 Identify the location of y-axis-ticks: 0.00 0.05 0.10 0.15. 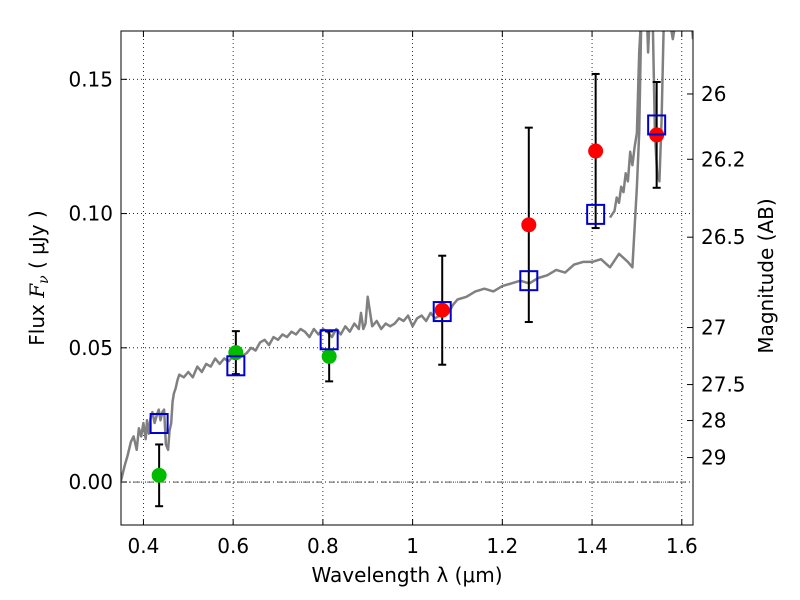
(97, 280).